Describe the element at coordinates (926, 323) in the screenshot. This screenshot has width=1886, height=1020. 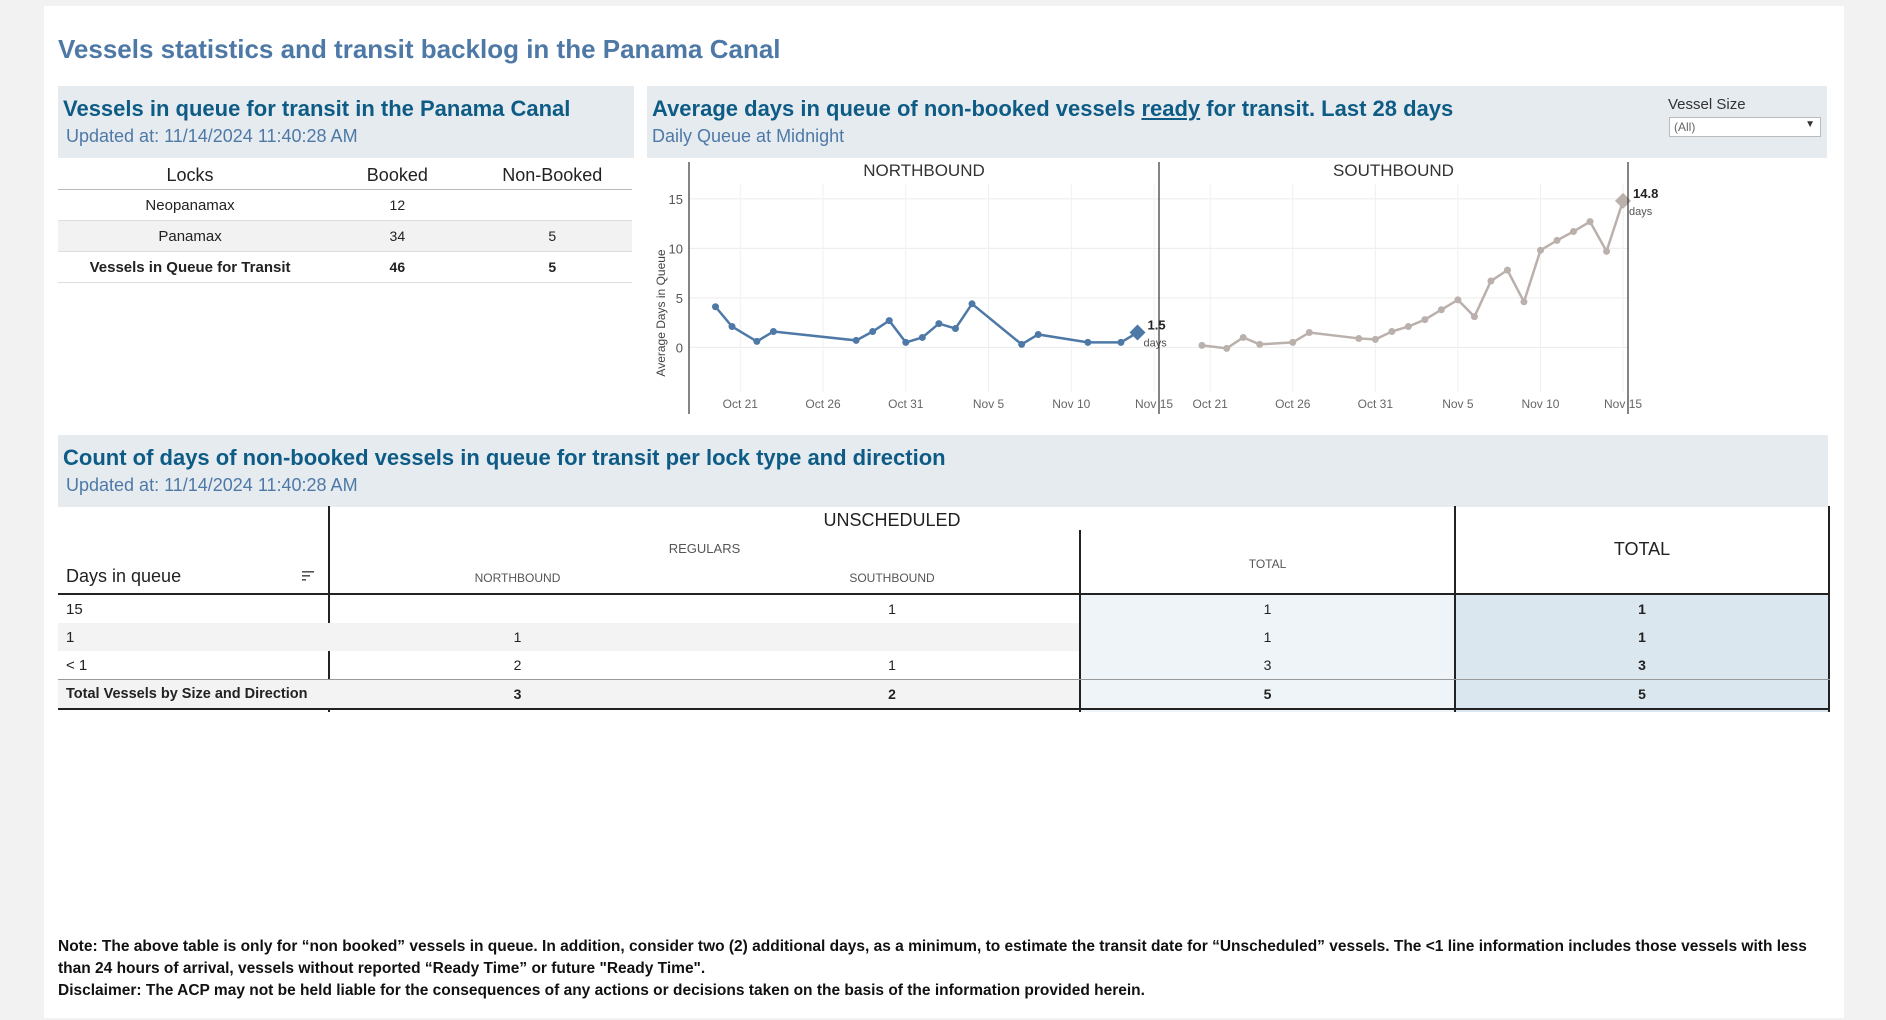
I see `series-line-northbound` at that location.